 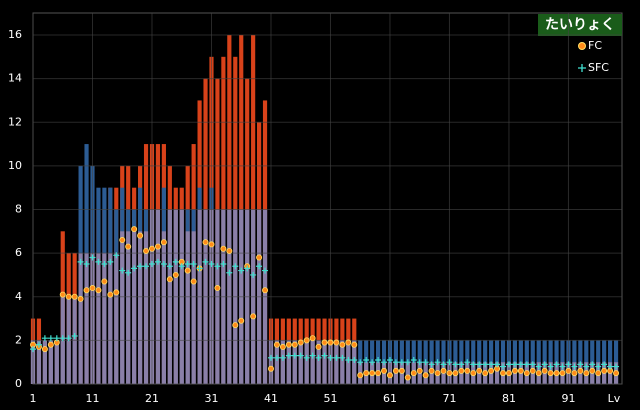 What do you see at coordinates (598, 67) in the screenshot?
I see `legend-label: SFC` at bounding box center [598, 67].